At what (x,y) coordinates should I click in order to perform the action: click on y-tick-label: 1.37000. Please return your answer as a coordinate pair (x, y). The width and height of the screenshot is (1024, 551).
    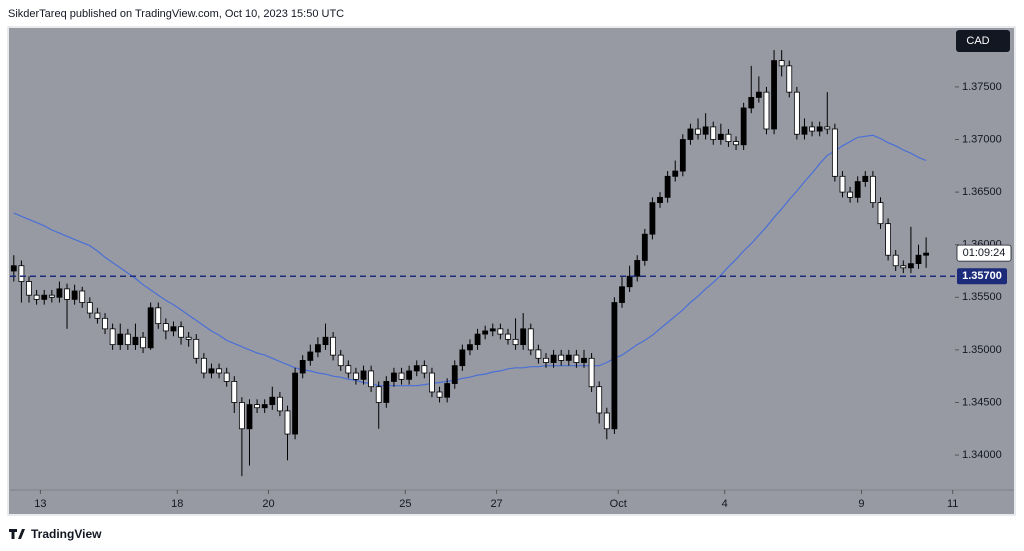
    Looking at the image, I should click on (982, 139).